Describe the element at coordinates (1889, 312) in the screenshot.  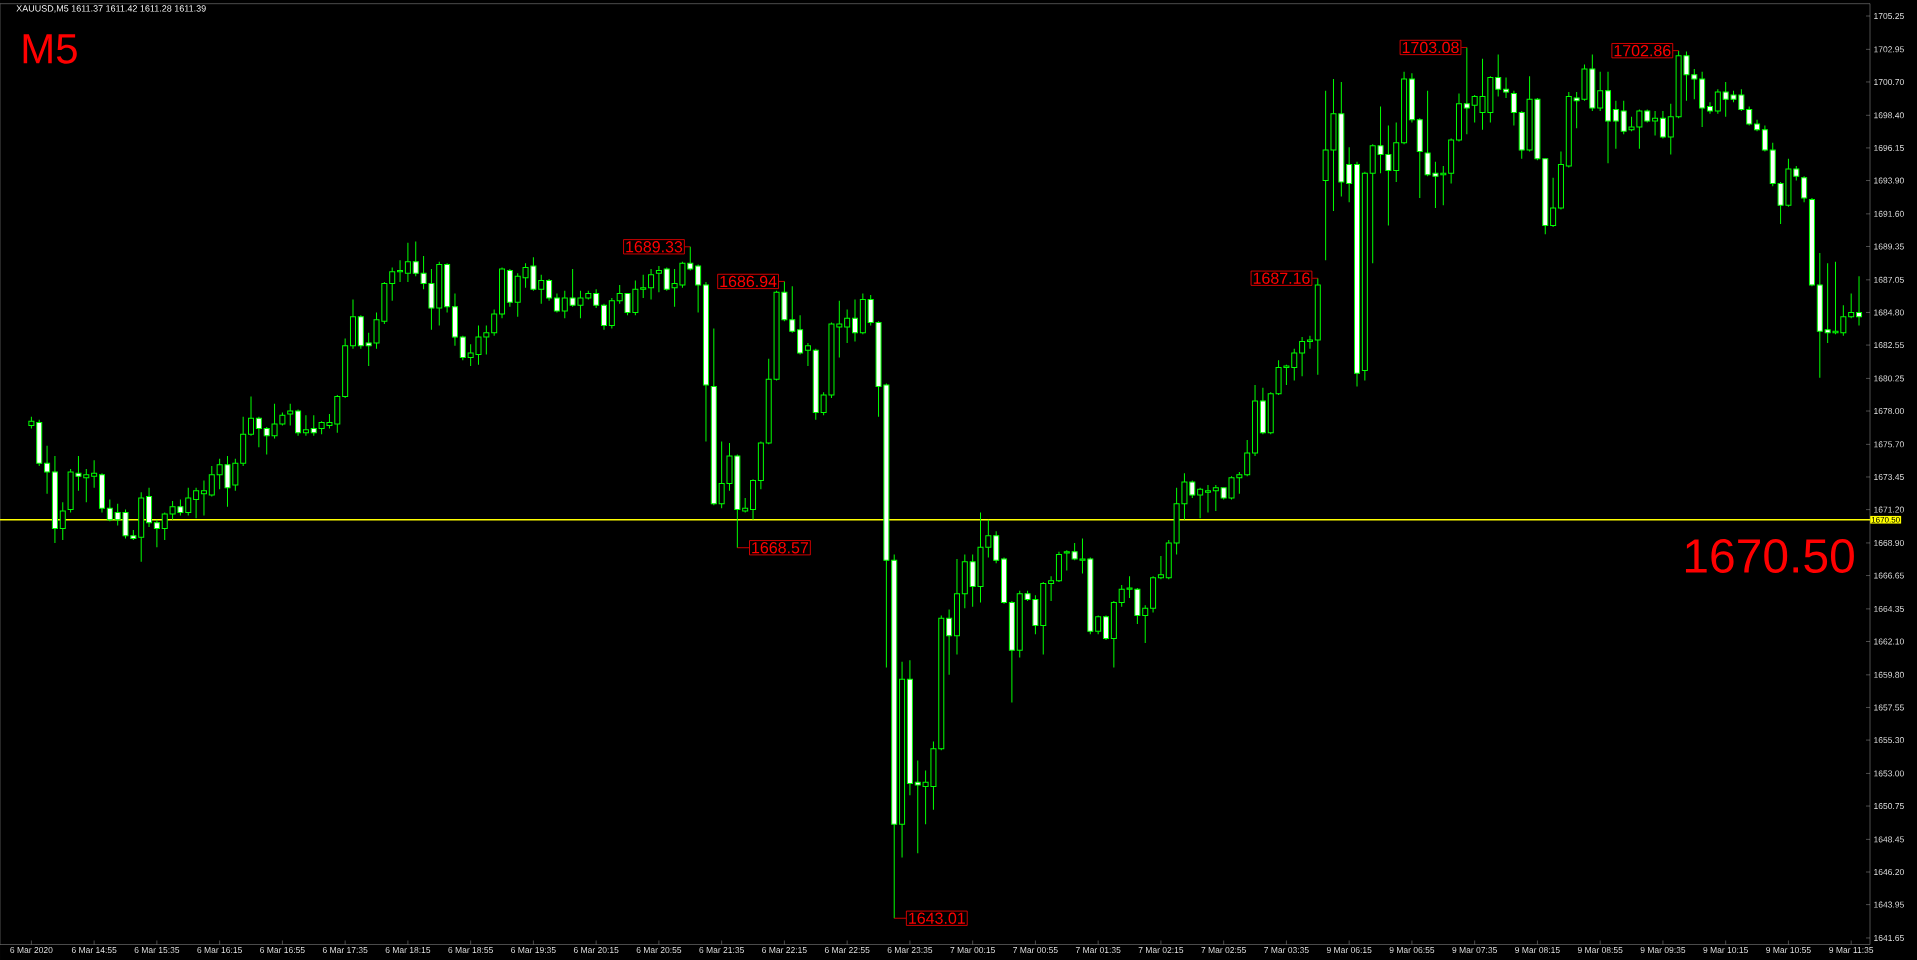
I see `y-tick-label: 1684.80` at that location.